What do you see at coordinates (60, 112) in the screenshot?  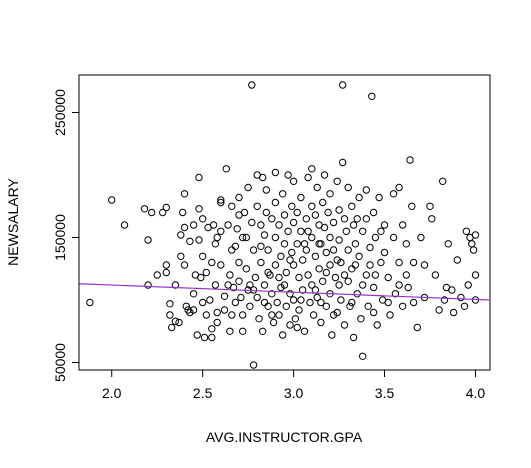 I see `y-tick-label-2: 250000` at bounding box center [60, 112].